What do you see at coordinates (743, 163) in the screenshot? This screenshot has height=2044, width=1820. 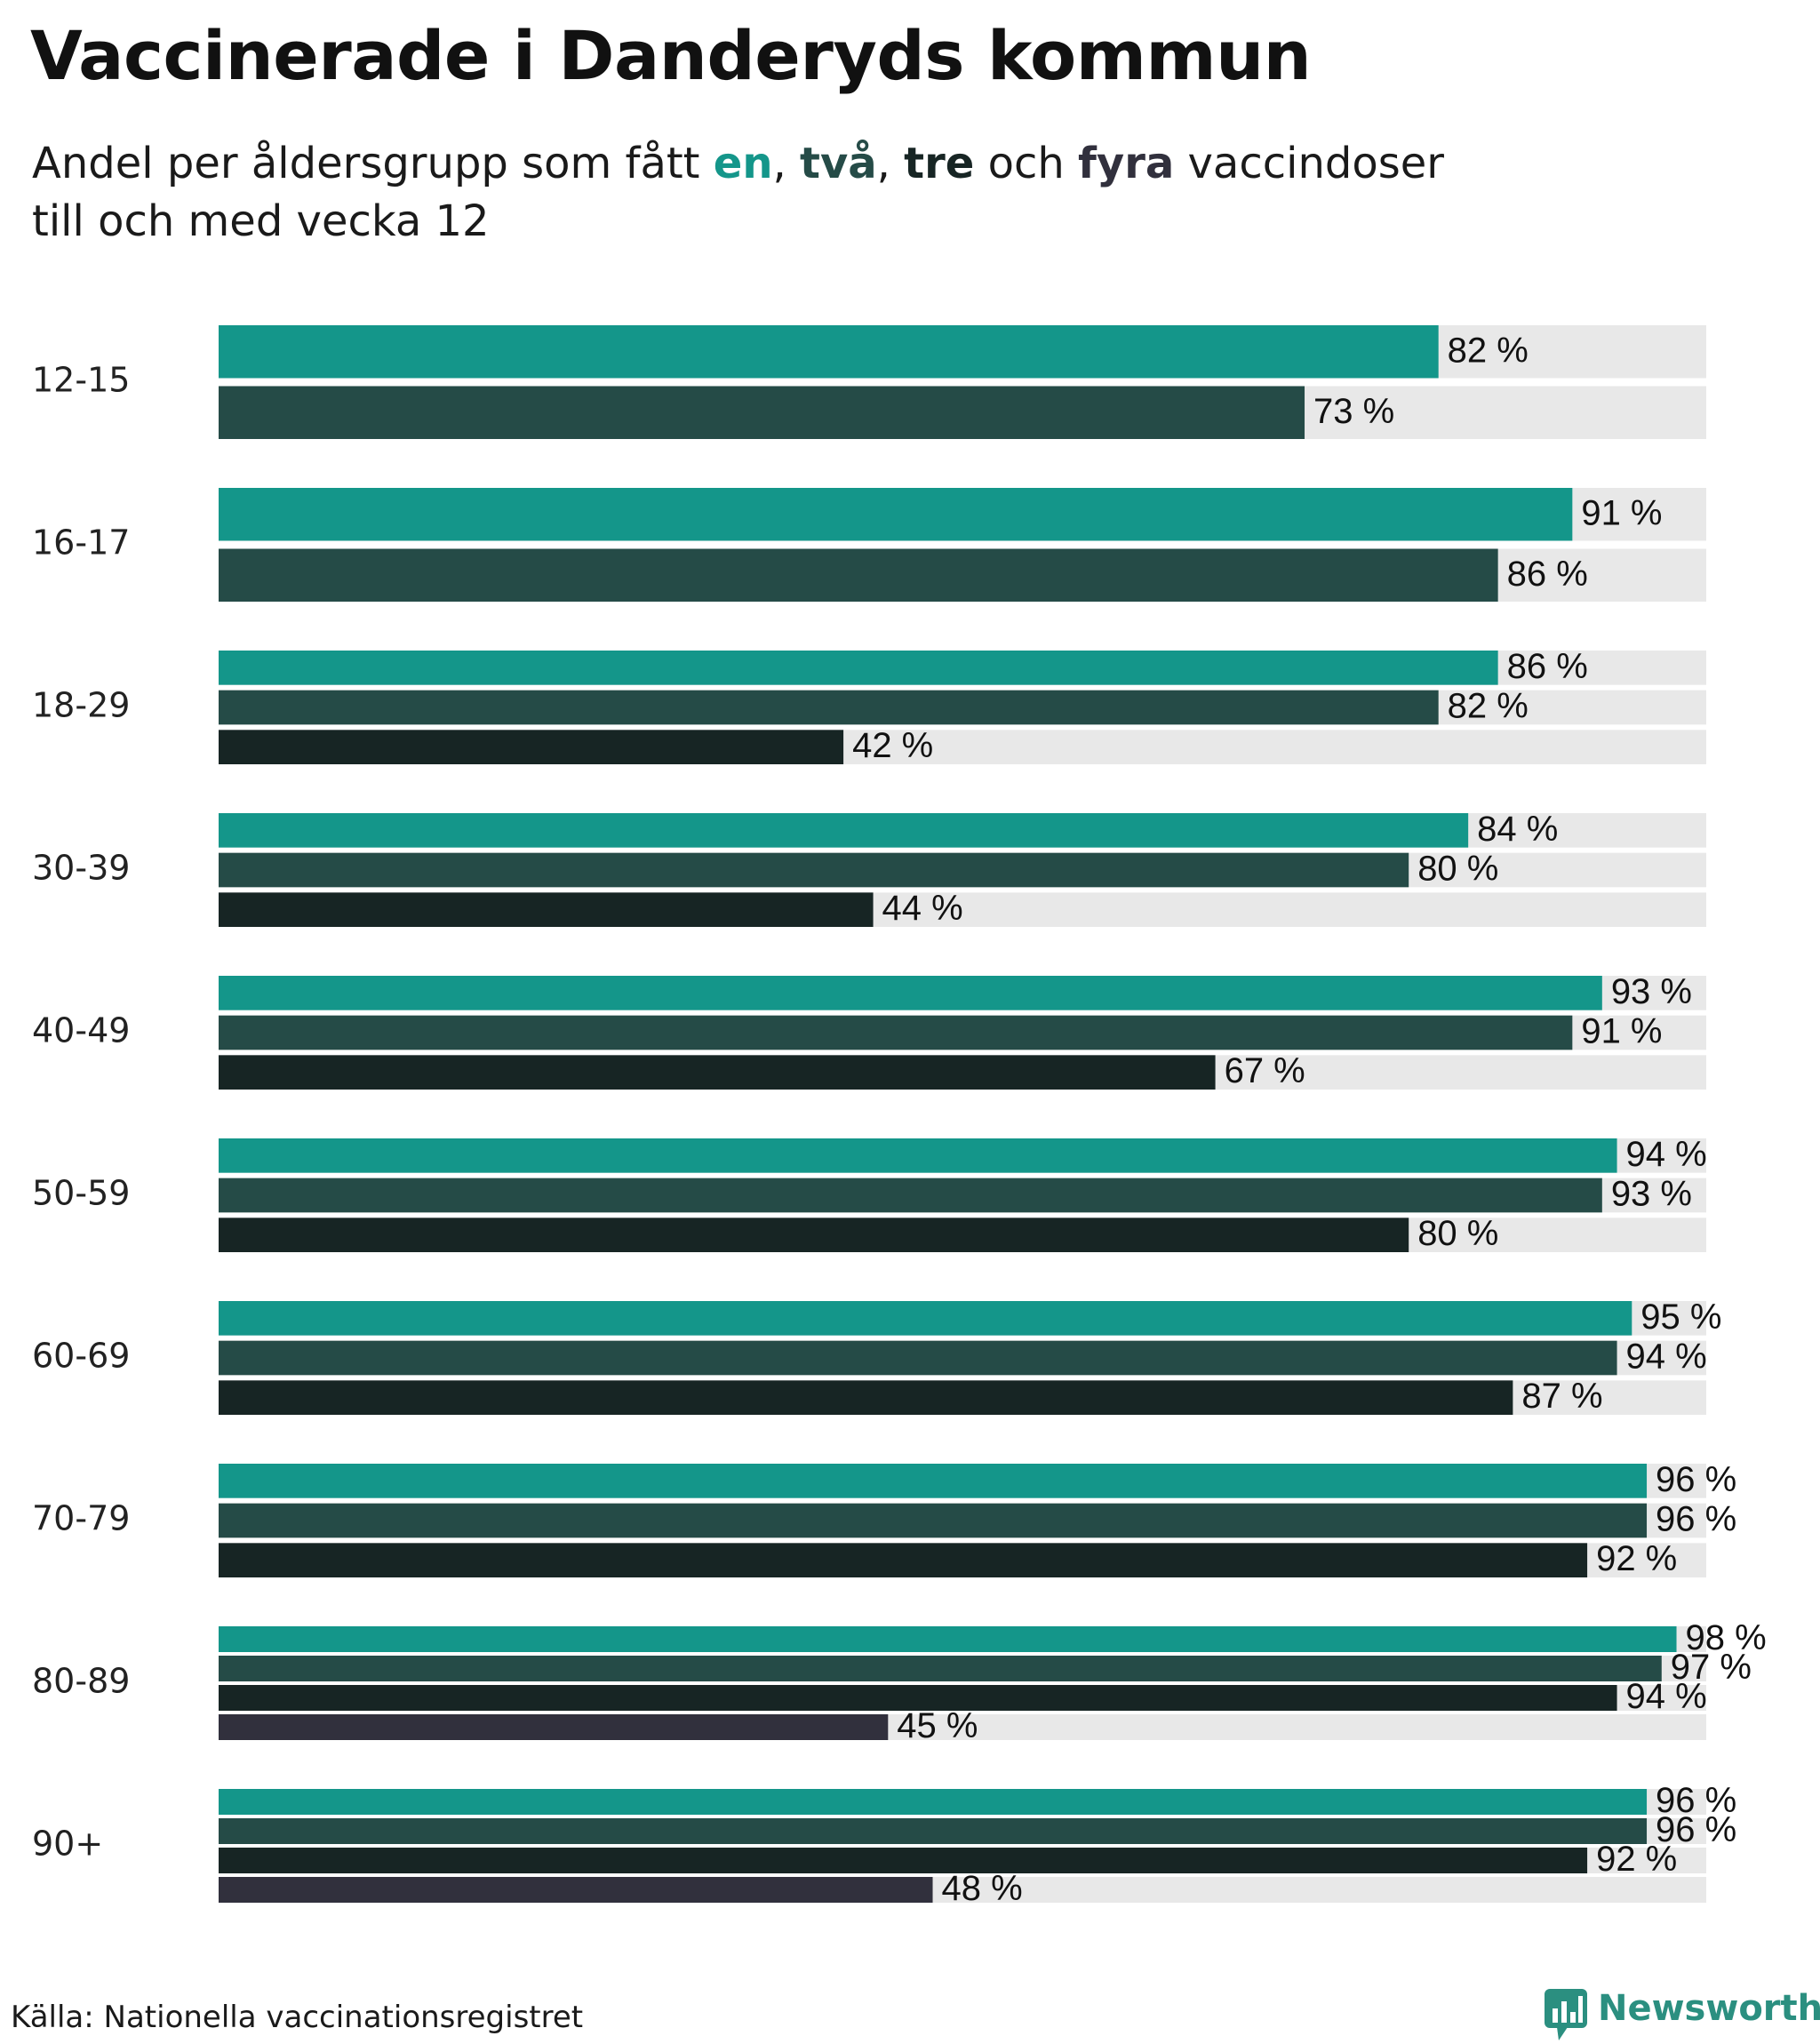 I see `legend-dose-1: en` at bounding box center [743, 163].